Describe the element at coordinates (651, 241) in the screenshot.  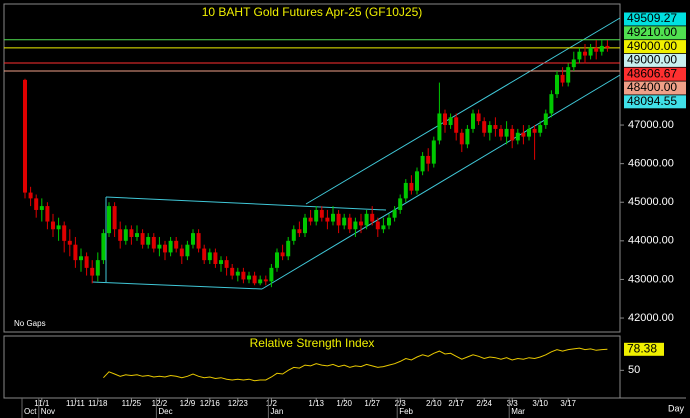
I see `y-tick-label: 44000.00` at that location.